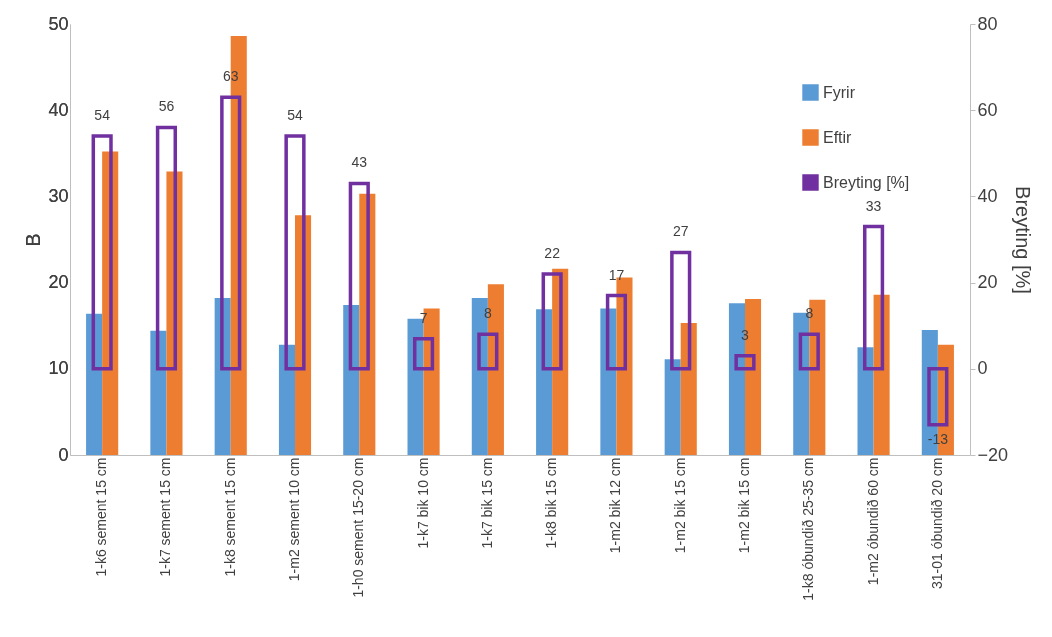 The width and height of the screenshot is (1052, 637). What do you see at coordinates (987, 23) in the screenshot?
I see `y2-tick-label: 80` at bounding box center [987, 23].